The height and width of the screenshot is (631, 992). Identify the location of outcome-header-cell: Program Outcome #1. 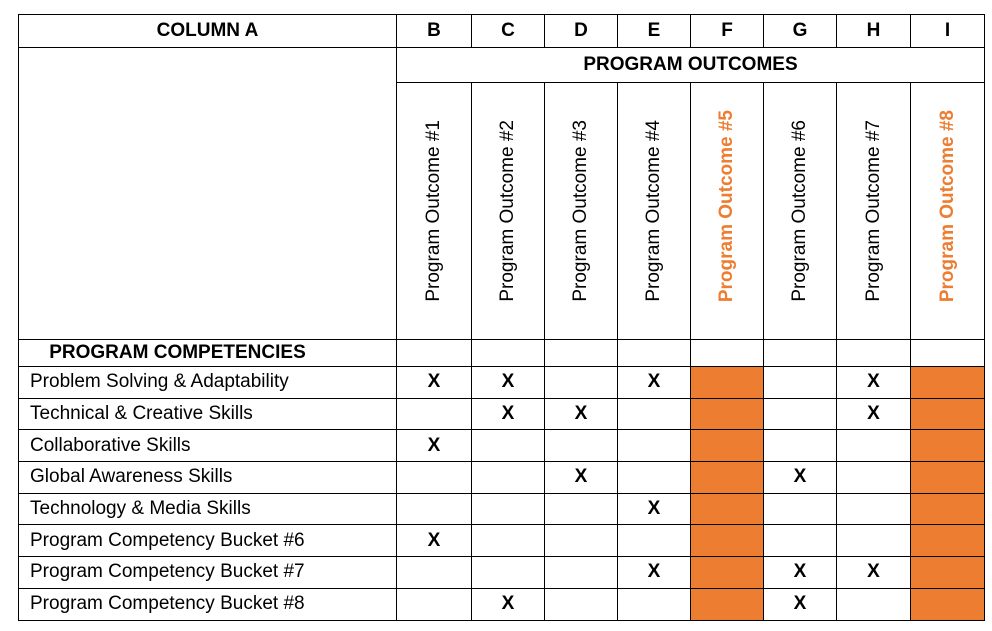
(434, 211).